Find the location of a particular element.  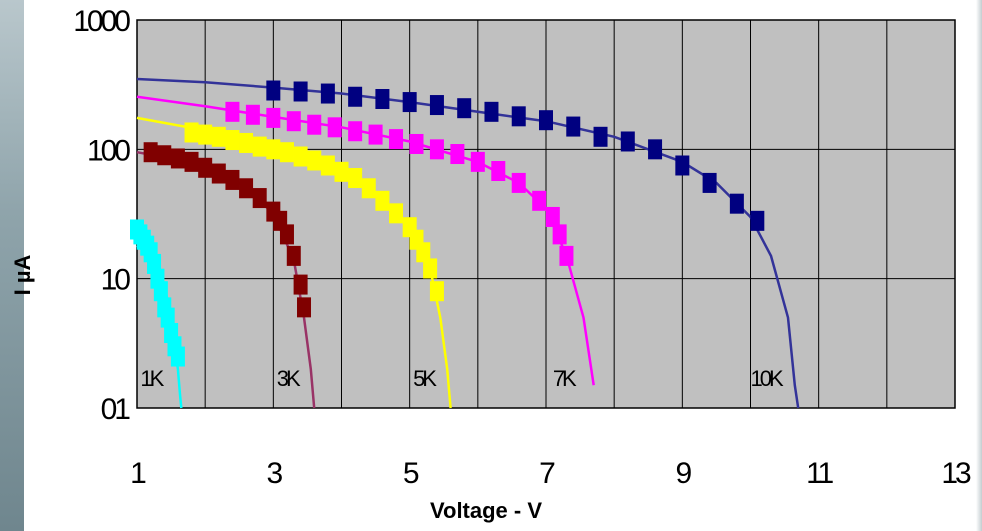

x-tick-label: 5 is located at coordinates (411, 473).